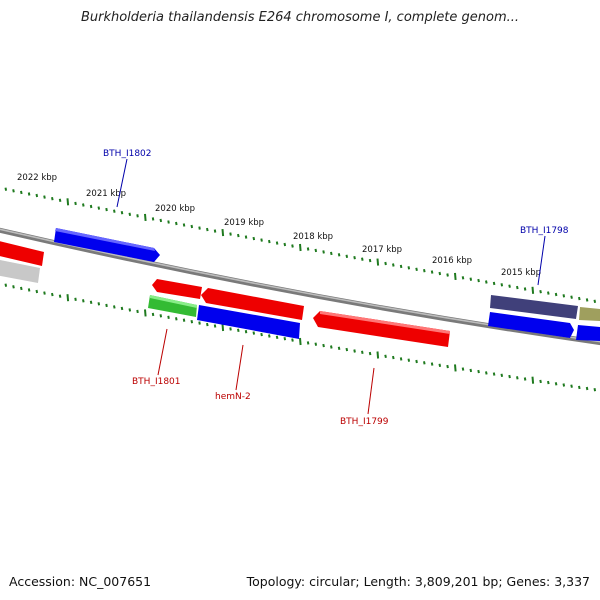 The width and height of the screenshot is (600, 600). Describe the element at coordinates (244, 223) in the screenshot. I see `kbp-label: 2019 kbp` at that location.